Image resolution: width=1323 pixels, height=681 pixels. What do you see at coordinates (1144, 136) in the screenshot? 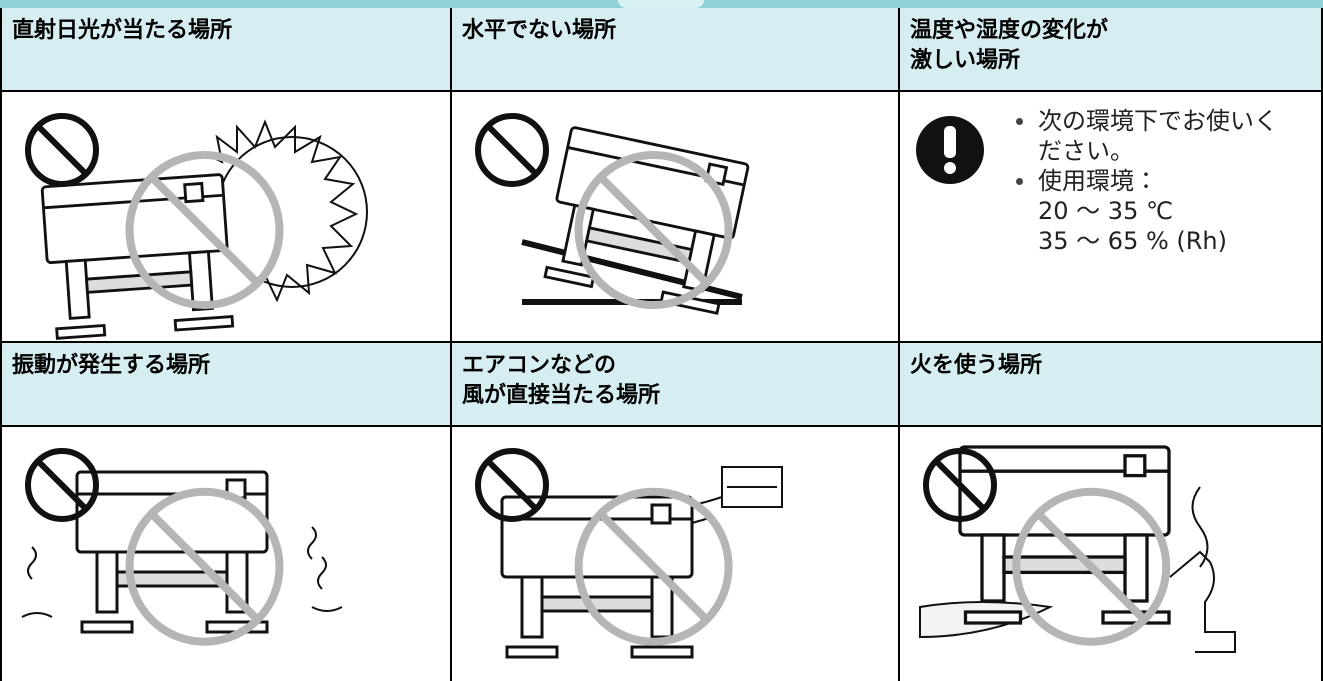
I see `bullet-item: 次の環境下でお使いく ださい。` at bounding box center [1144, 136].